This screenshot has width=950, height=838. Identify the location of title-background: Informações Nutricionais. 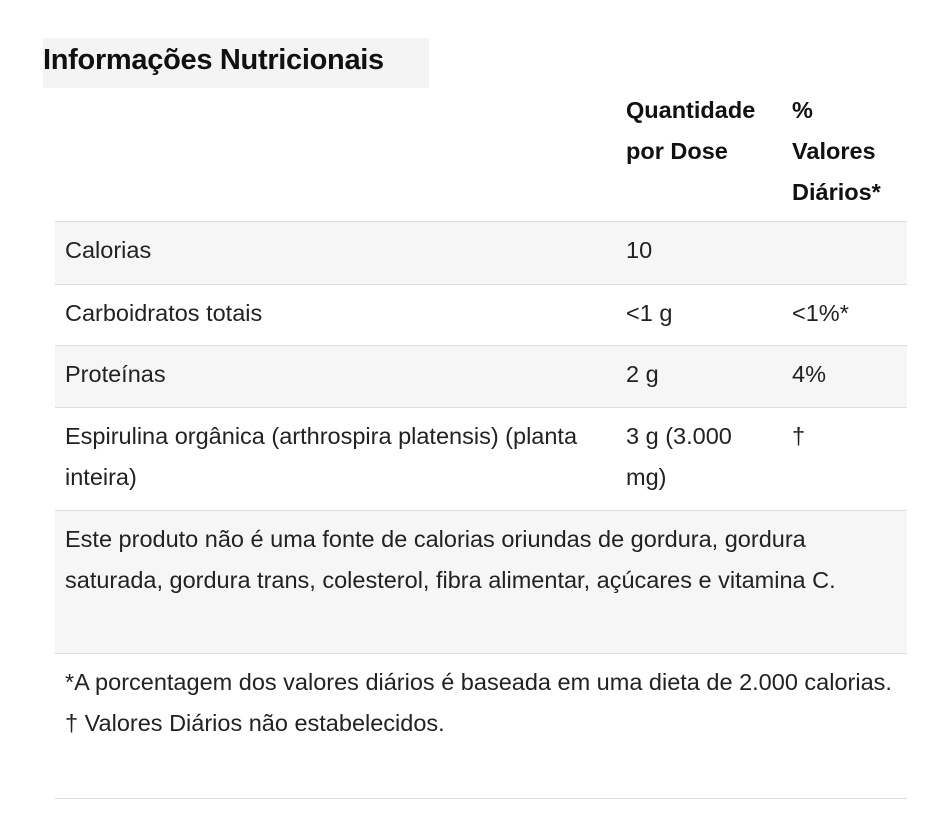
(236, 63).